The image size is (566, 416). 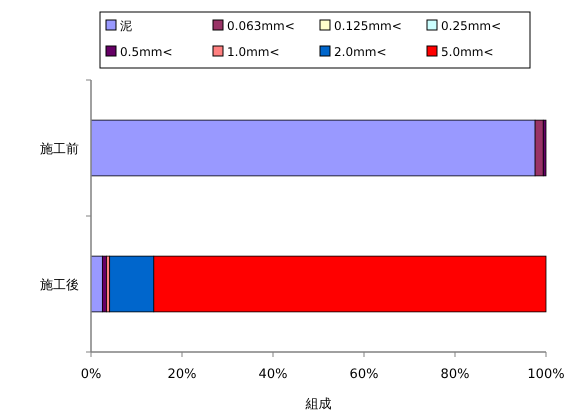 What do you see at coordinates (91, 374) in the screenshot?
I see `x-tick-label: 0%` at bounding box center [91, 374].